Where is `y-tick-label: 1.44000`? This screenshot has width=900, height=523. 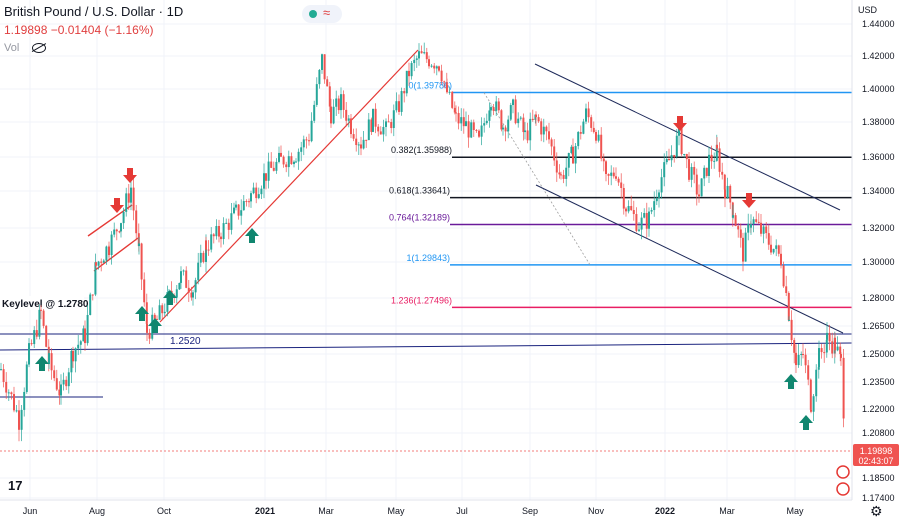 y-tick-label: 1.44000 is located at coordinates (878, 24).